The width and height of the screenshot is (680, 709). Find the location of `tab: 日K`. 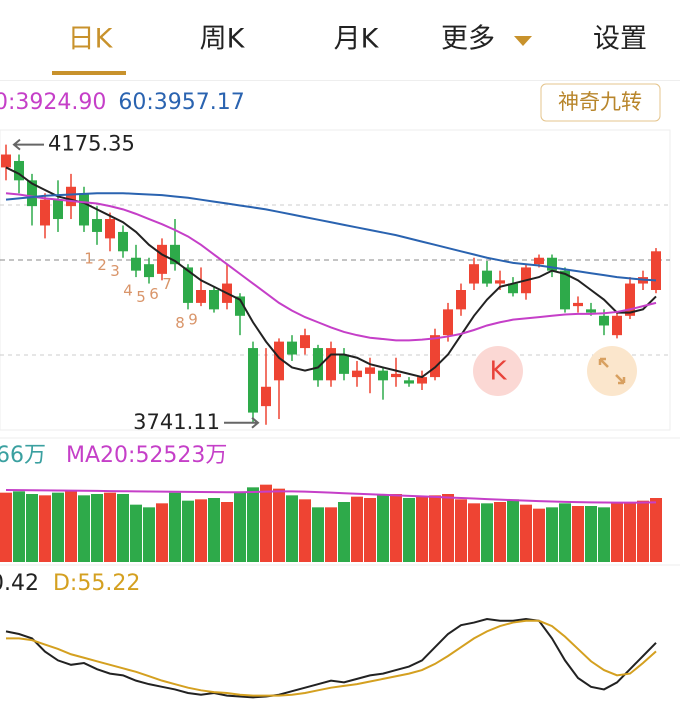

tab: 日K is located at coordinates (91, 39).